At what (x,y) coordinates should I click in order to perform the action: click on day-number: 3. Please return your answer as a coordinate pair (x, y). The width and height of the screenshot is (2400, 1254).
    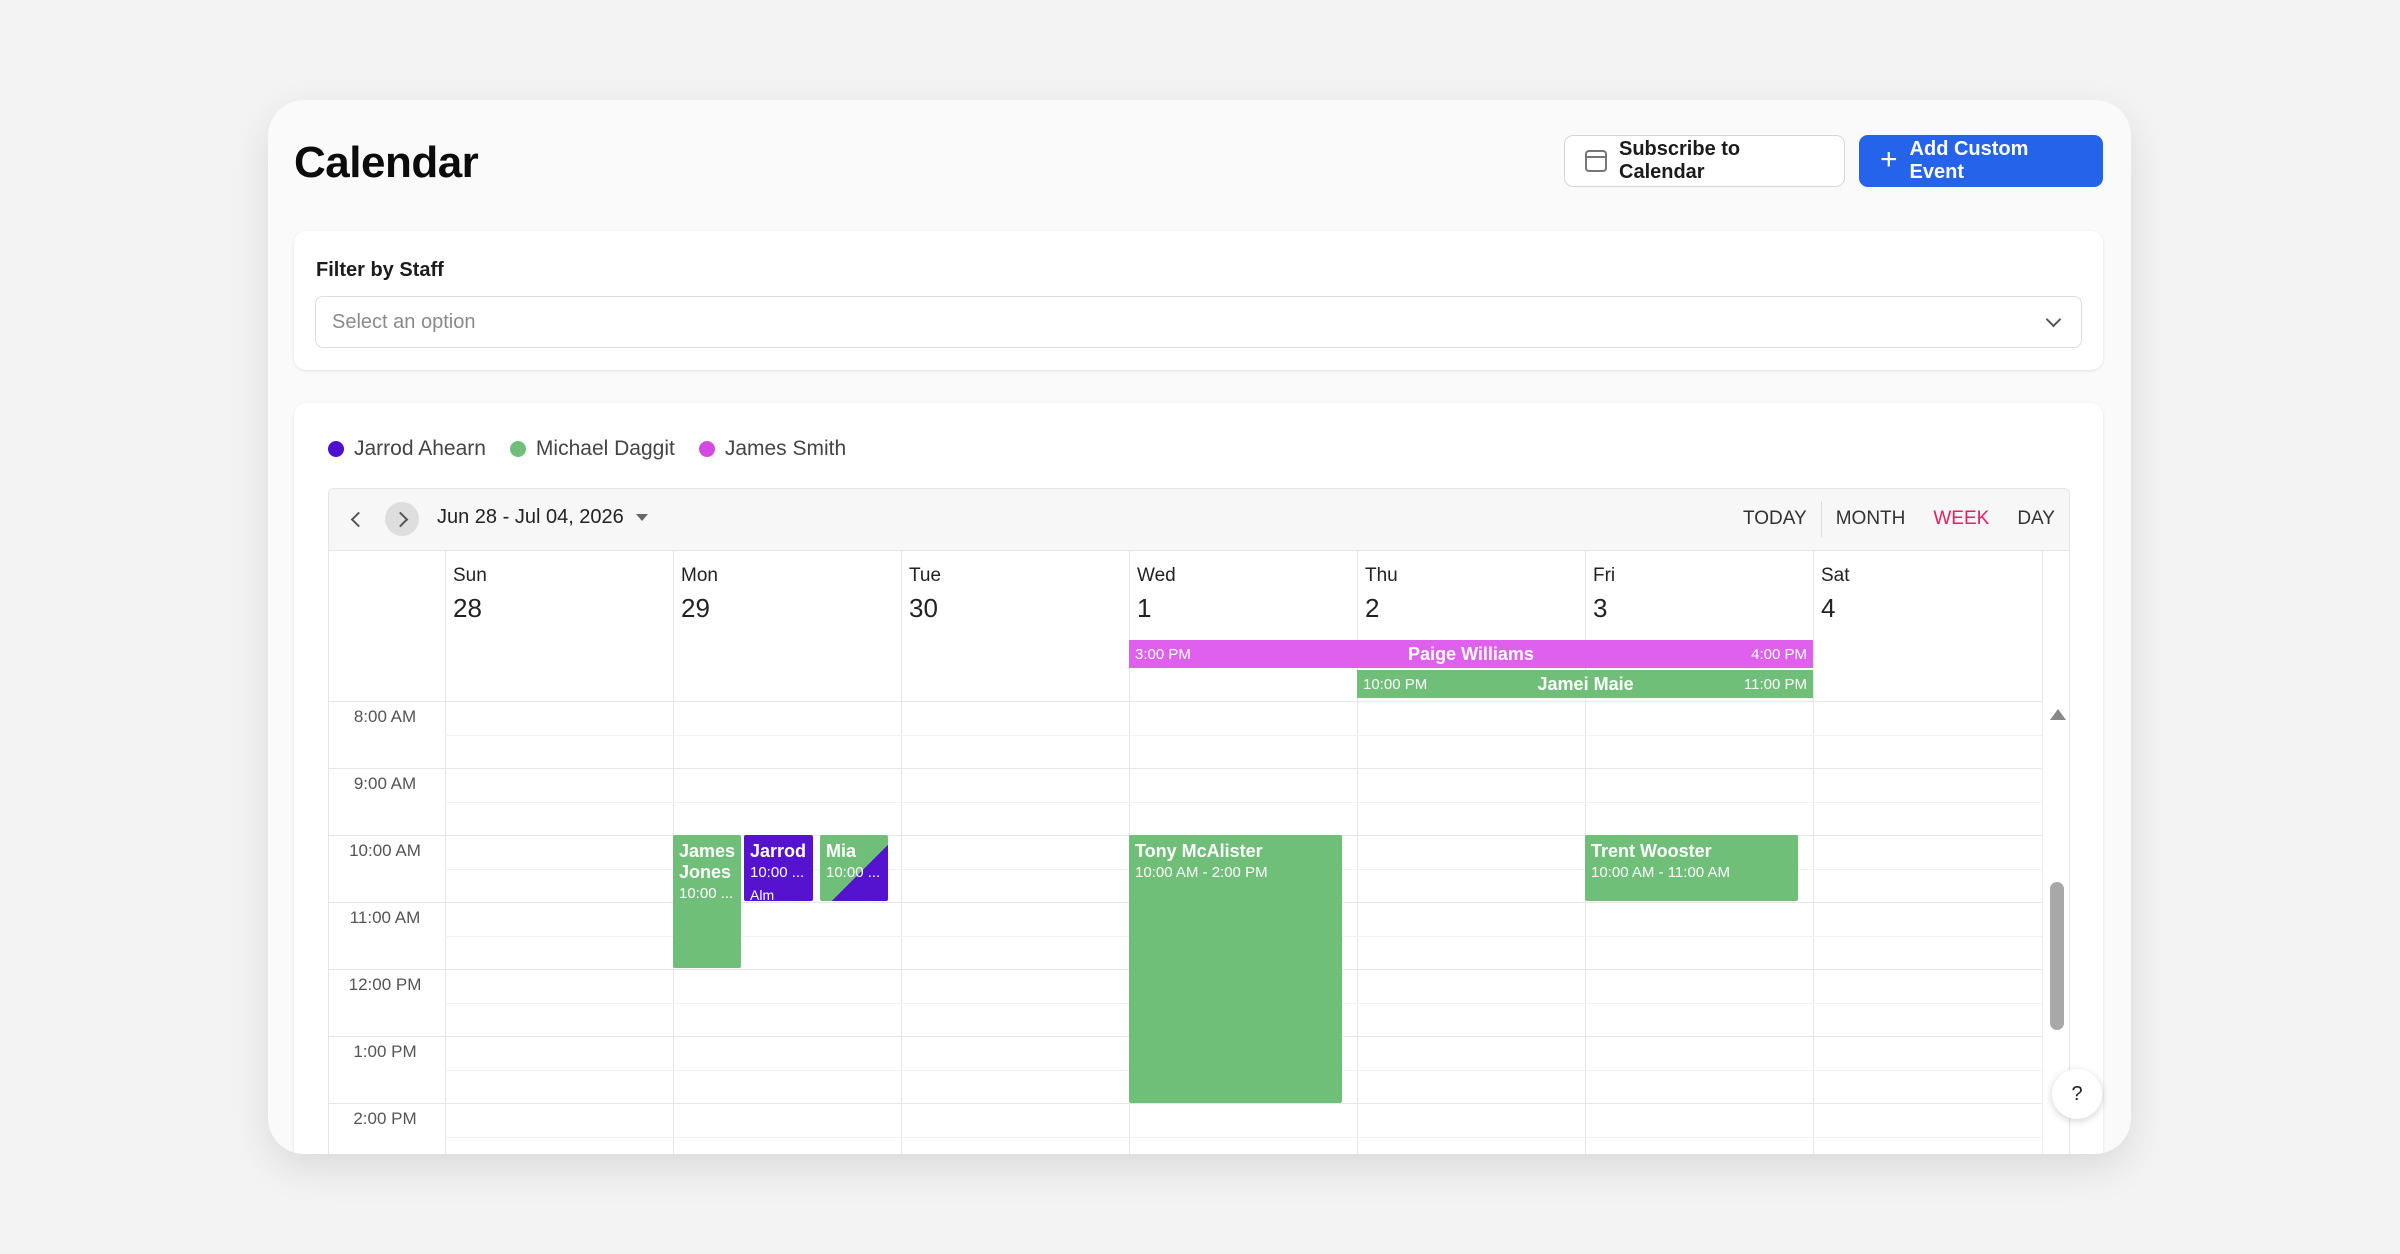
    Looking at the image, I should click on (1600, 608).